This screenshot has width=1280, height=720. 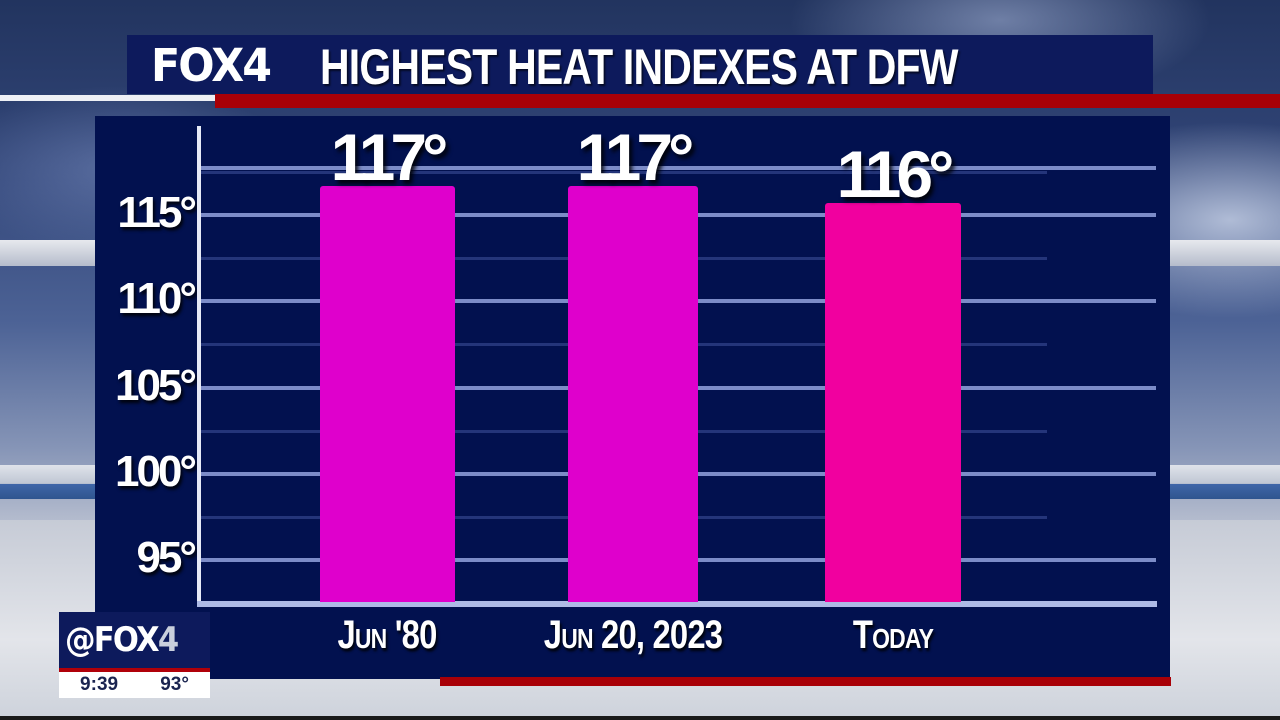 I want to click on y-tick-label: 95°, so click(x=166, y=557).